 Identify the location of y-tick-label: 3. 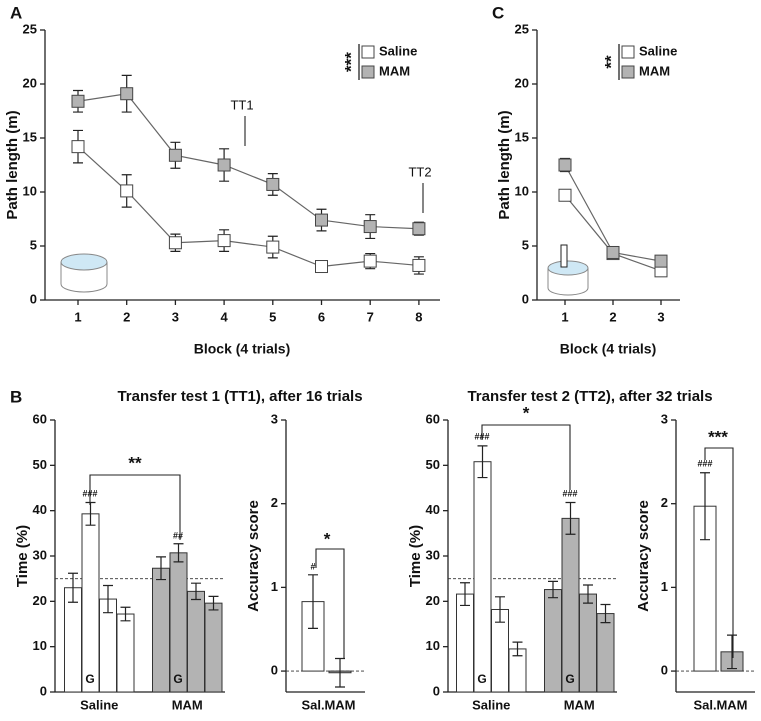
(664, 418).